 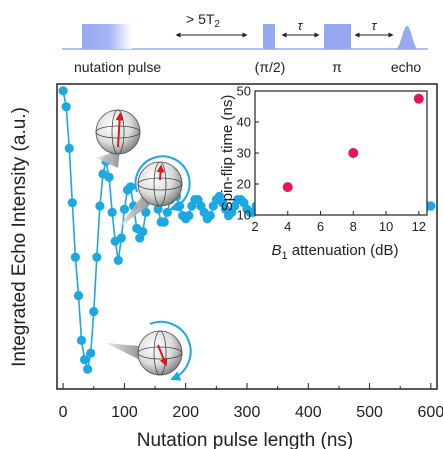 What do you see at coordinates (247, 412) in the screenshot?
I see `main-x-tick-label: 300` at bounding box center [247, 412].